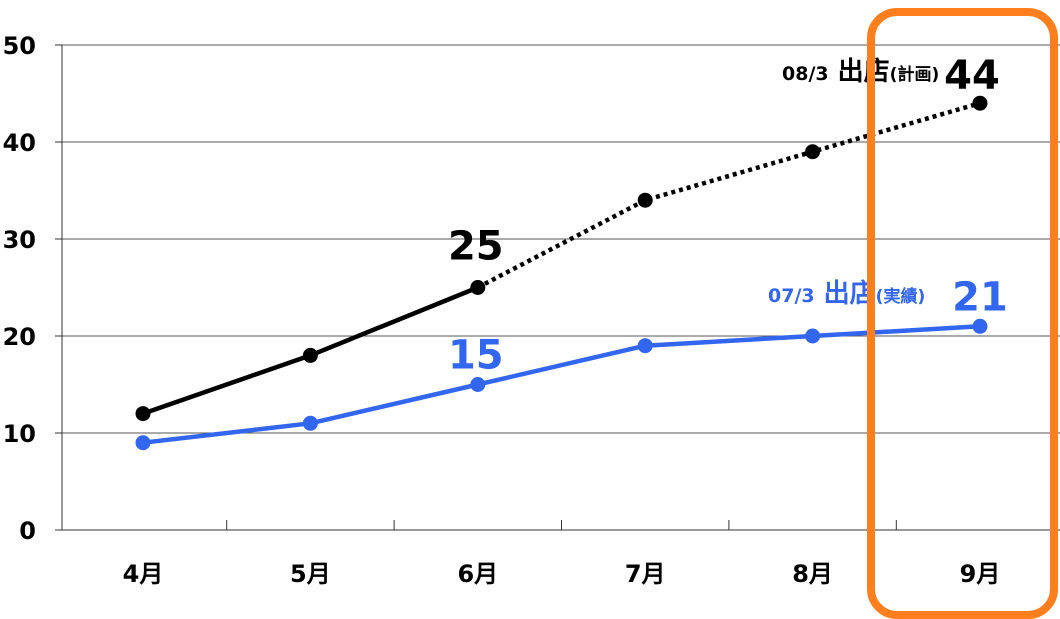  What do you see at coordinates (980, 297) in the screenshot?
I see `value-label-21: 21` at bounding box center [980, 297].